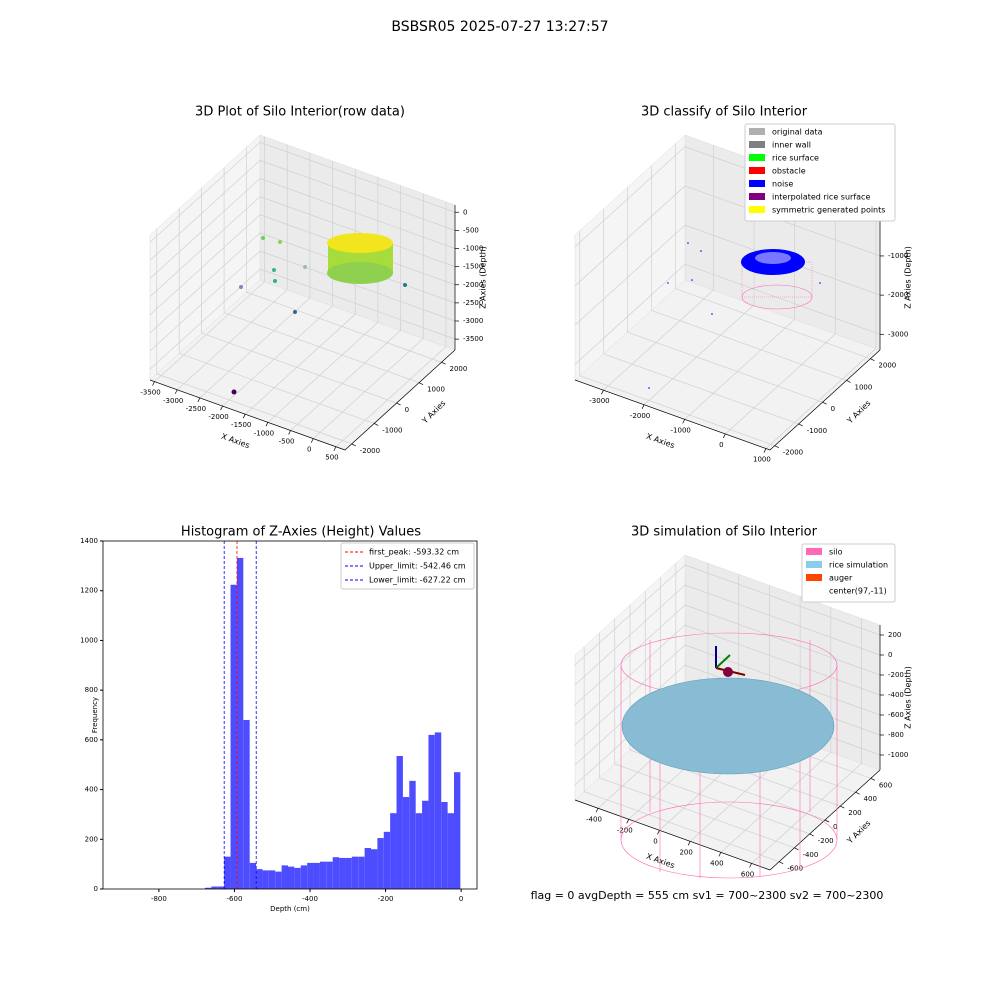  I want to click on x-tick-label: 400, so click(716, 863).